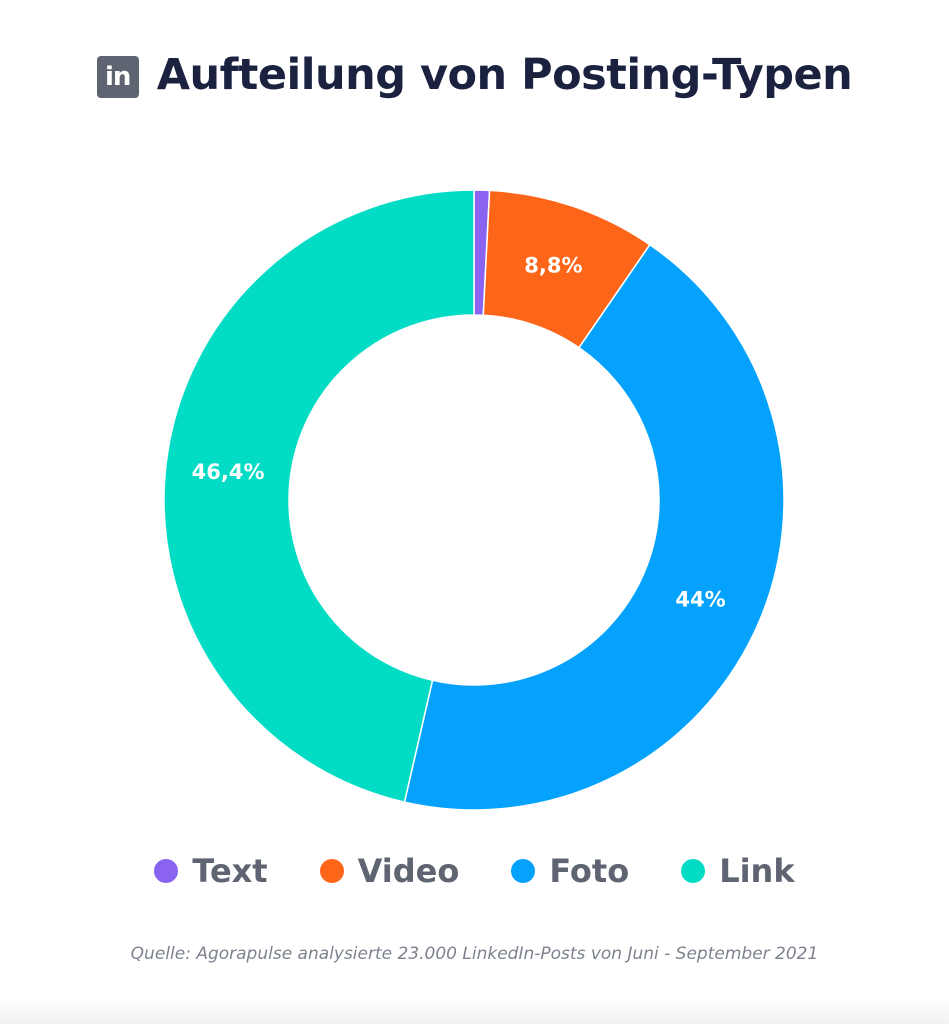 The width and height of the screenshot is (949, 1024). I want to click on slice-label-video: 8,8%, so click(553, 266).